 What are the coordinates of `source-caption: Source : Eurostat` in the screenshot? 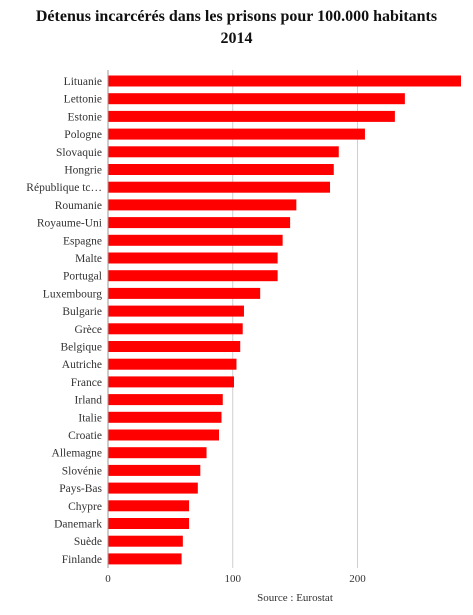 It's located at (295, 598).